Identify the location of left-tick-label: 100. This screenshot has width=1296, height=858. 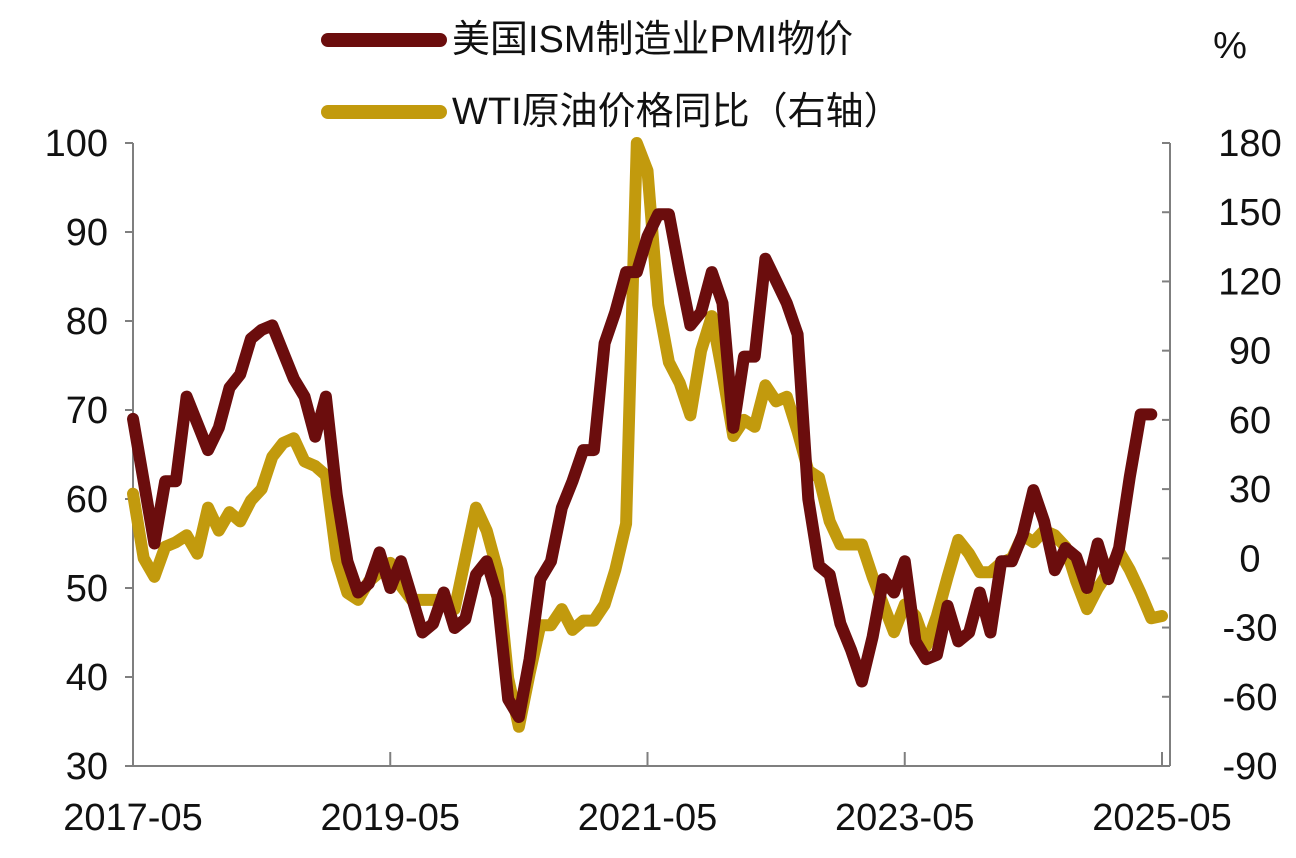
(76, 144).